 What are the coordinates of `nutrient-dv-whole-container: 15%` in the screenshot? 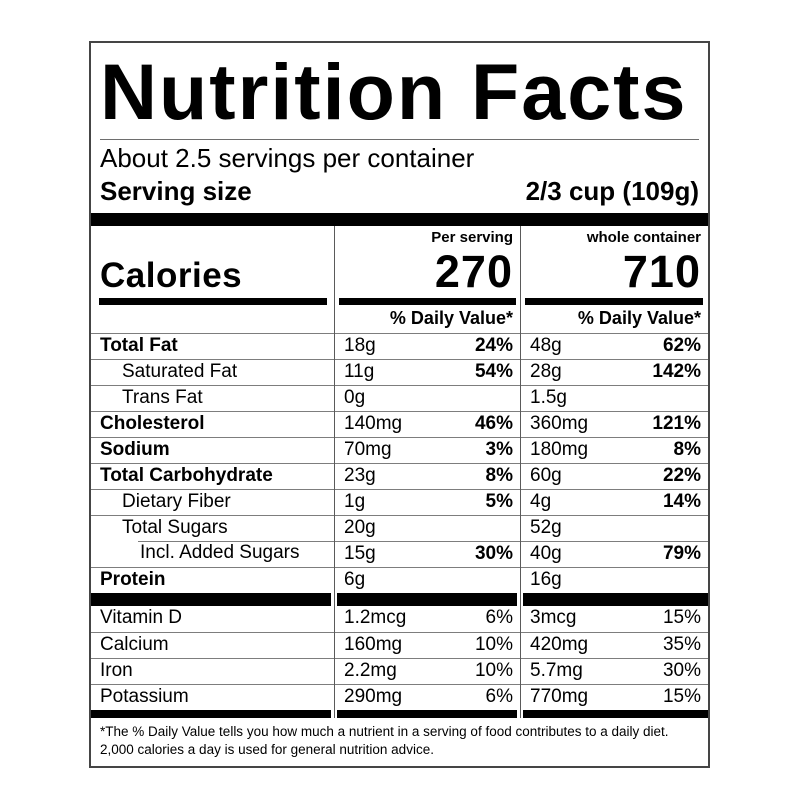 It's located at (681, 696).